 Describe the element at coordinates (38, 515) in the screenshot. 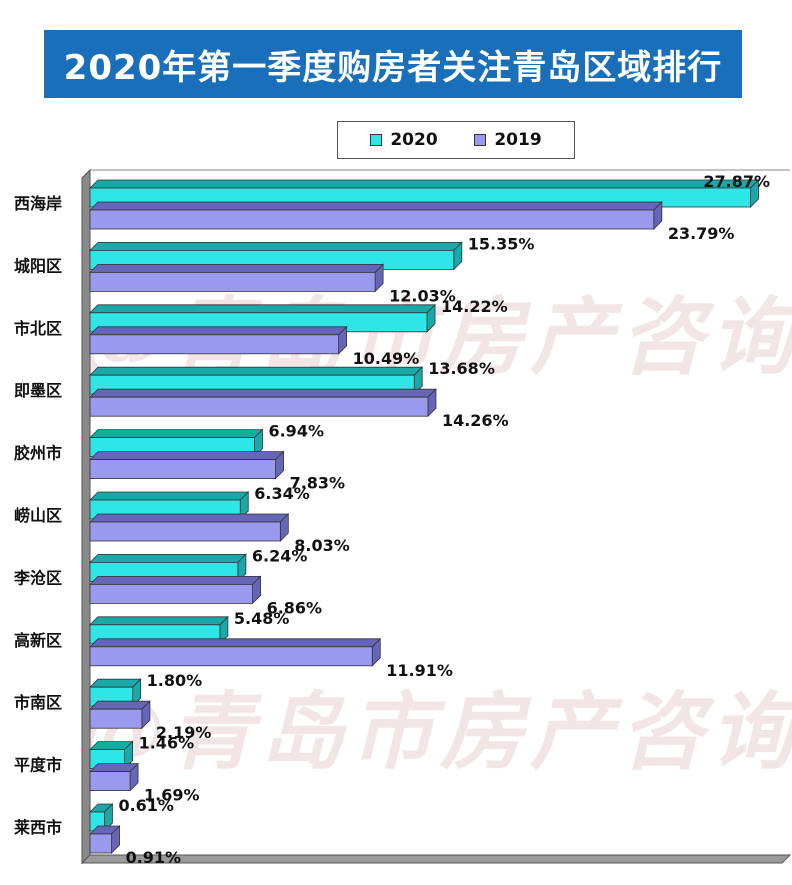

I see `category-label: 崂山区` at that location.